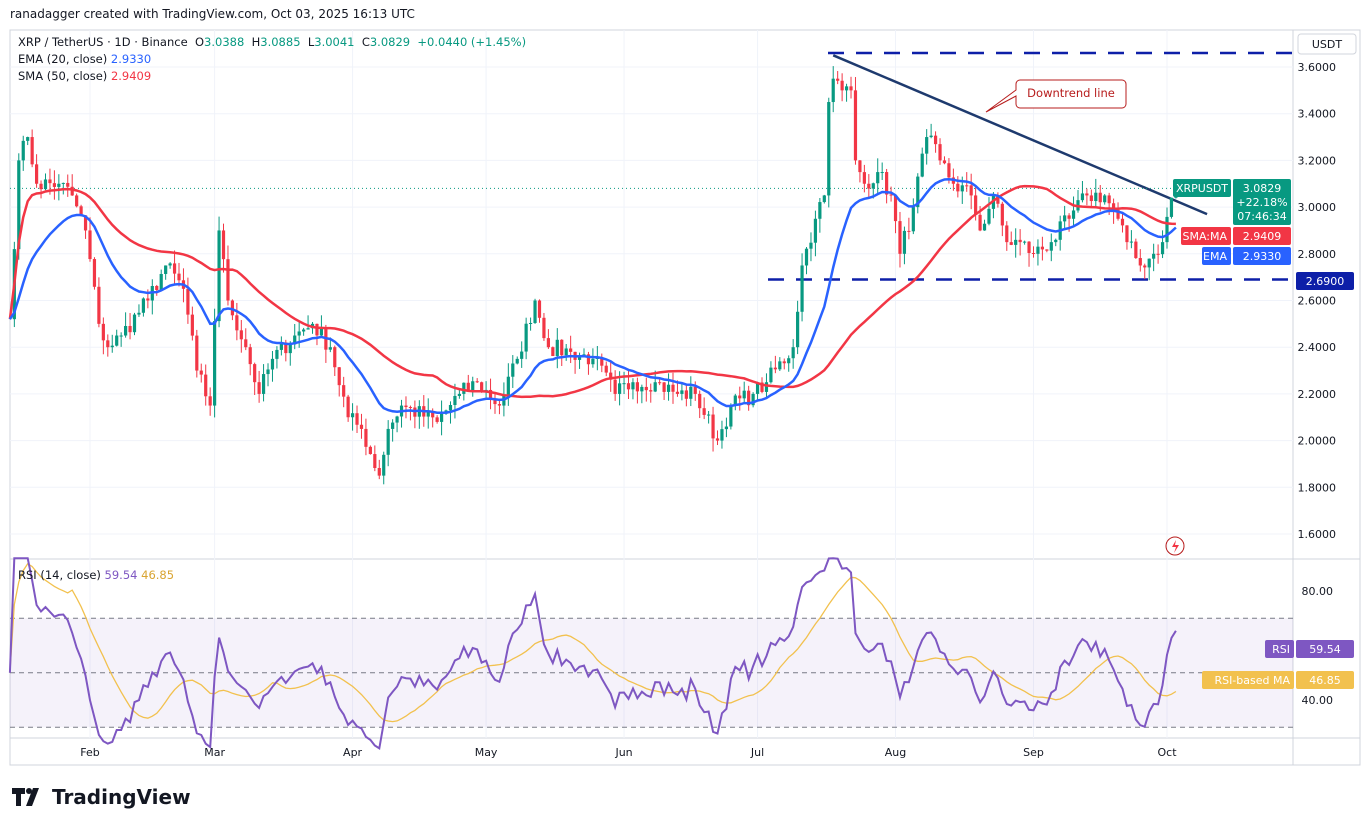 The width and height of the screenshot is (1370, 826). What do you see at coordinates (1325, 680) in the screenshot?
I see `rsi-ma-value: 46.85` at bounding box center [1325, 680].